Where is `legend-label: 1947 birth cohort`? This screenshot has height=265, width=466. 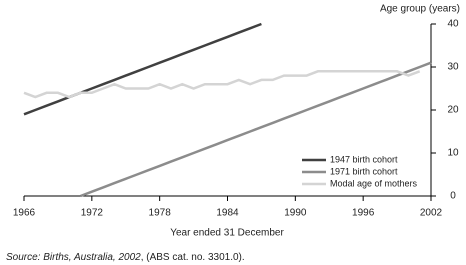 legend-label: 1947 birth cohort is located at coordinates (364, 159).